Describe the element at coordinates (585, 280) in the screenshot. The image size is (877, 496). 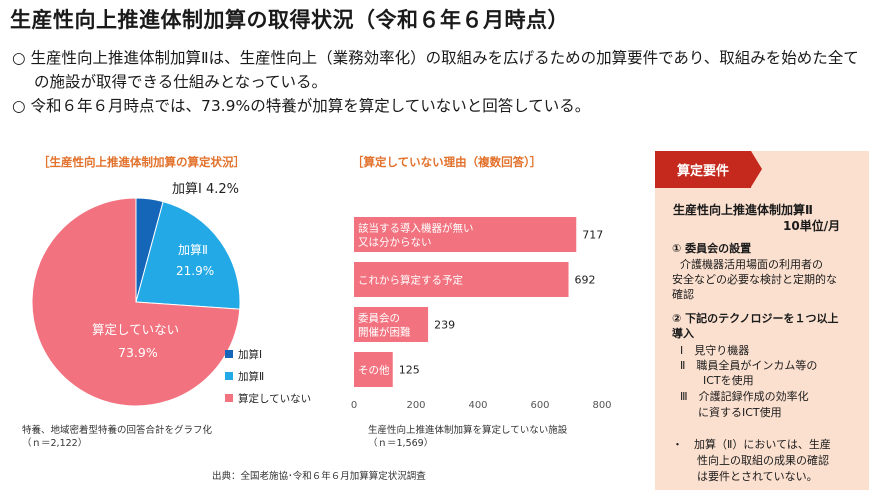
I see `bar-value-label: 692` at that location.